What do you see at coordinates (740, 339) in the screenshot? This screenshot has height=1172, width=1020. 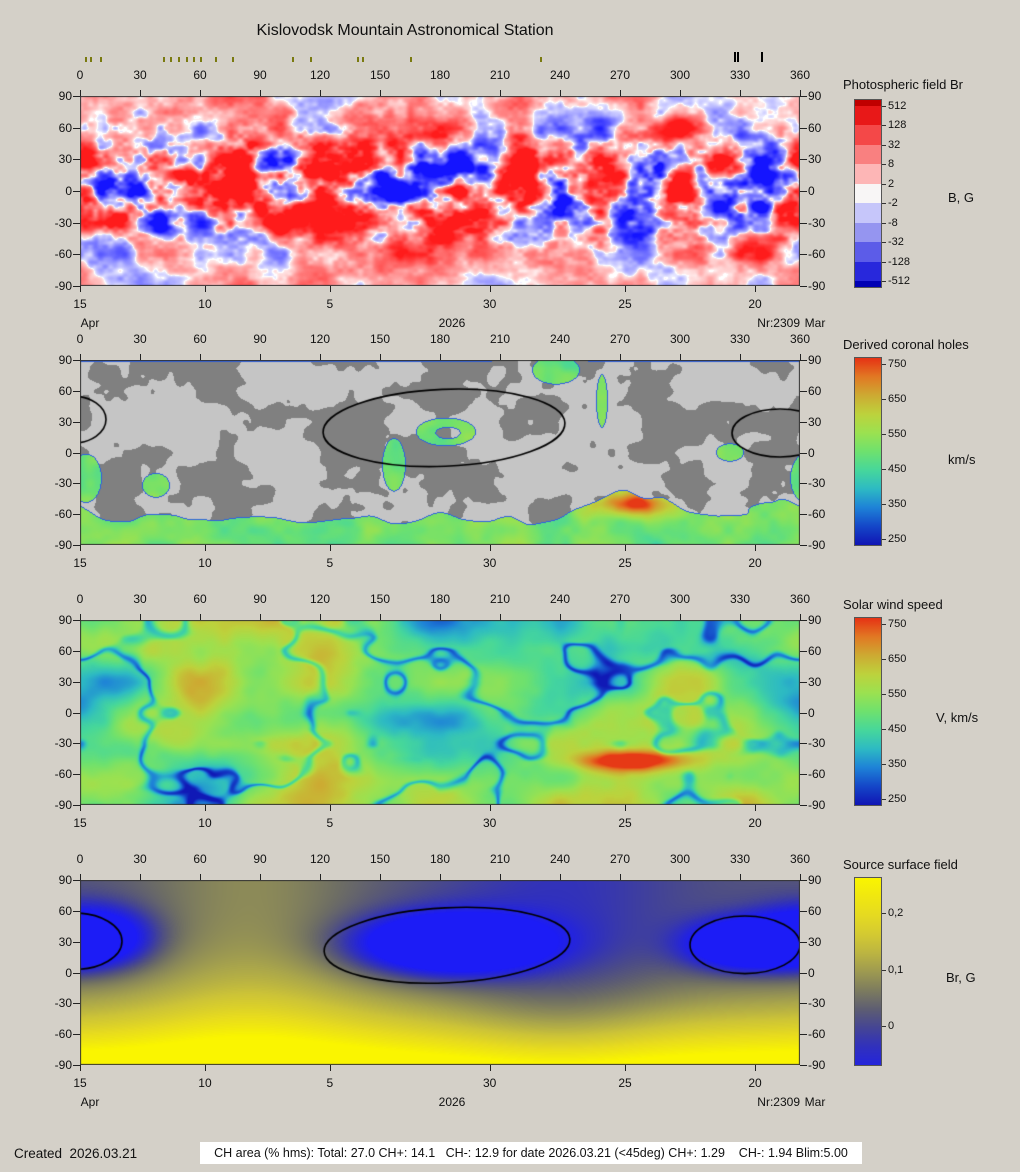 I see `lon-tick-label: 330` at bounding box center [740, 339].